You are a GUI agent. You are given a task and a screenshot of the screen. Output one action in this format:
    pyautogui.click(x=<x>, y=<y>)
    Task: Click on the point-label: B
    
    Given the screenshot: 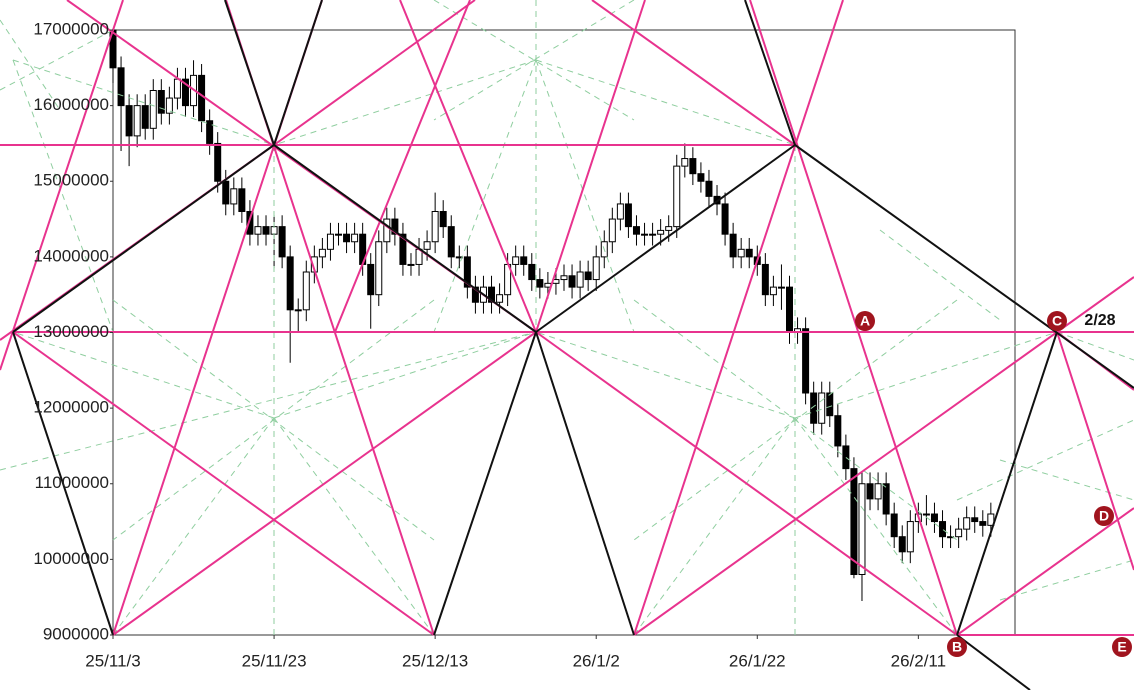 What is the action you would take?
    pyautogui.click(x=957, y=647)
    